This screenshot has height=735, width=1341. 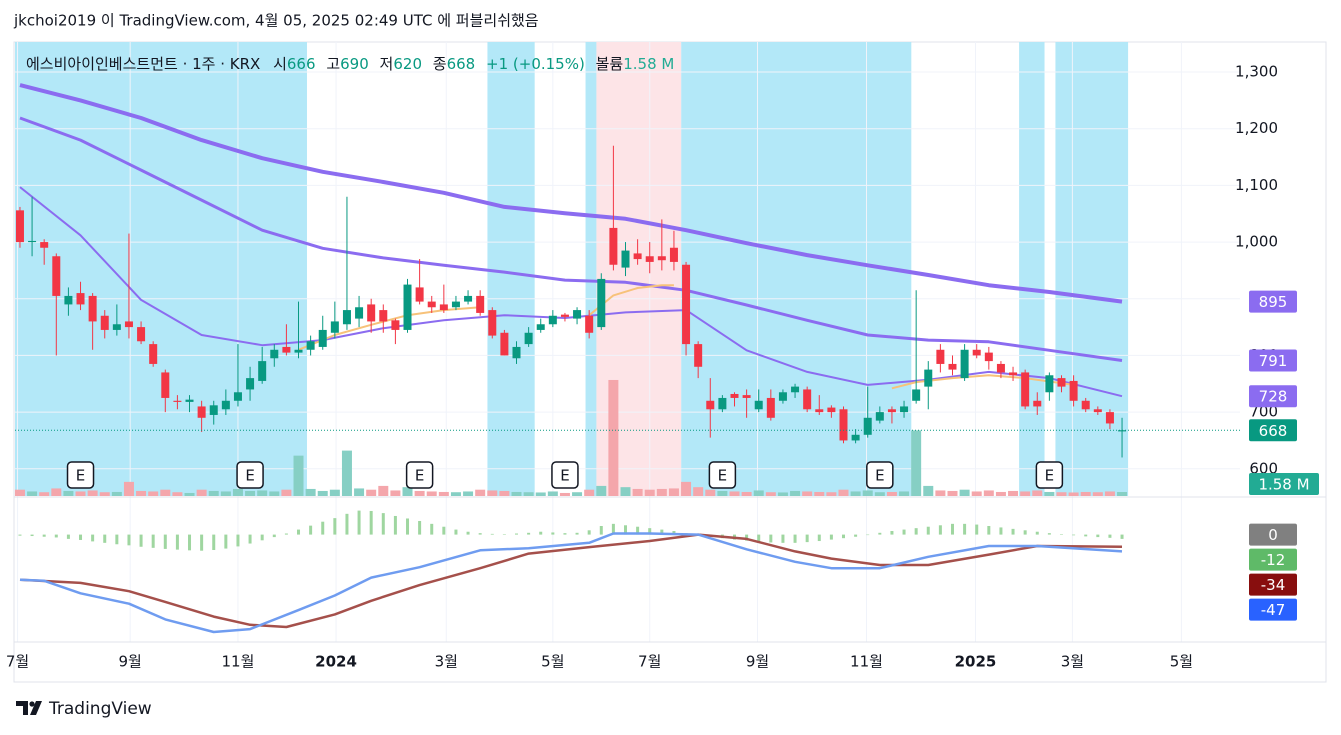 What do you see at coordinates (722, 475) in the screenshot?
I see `event-box` at bounding box center [722, 475].